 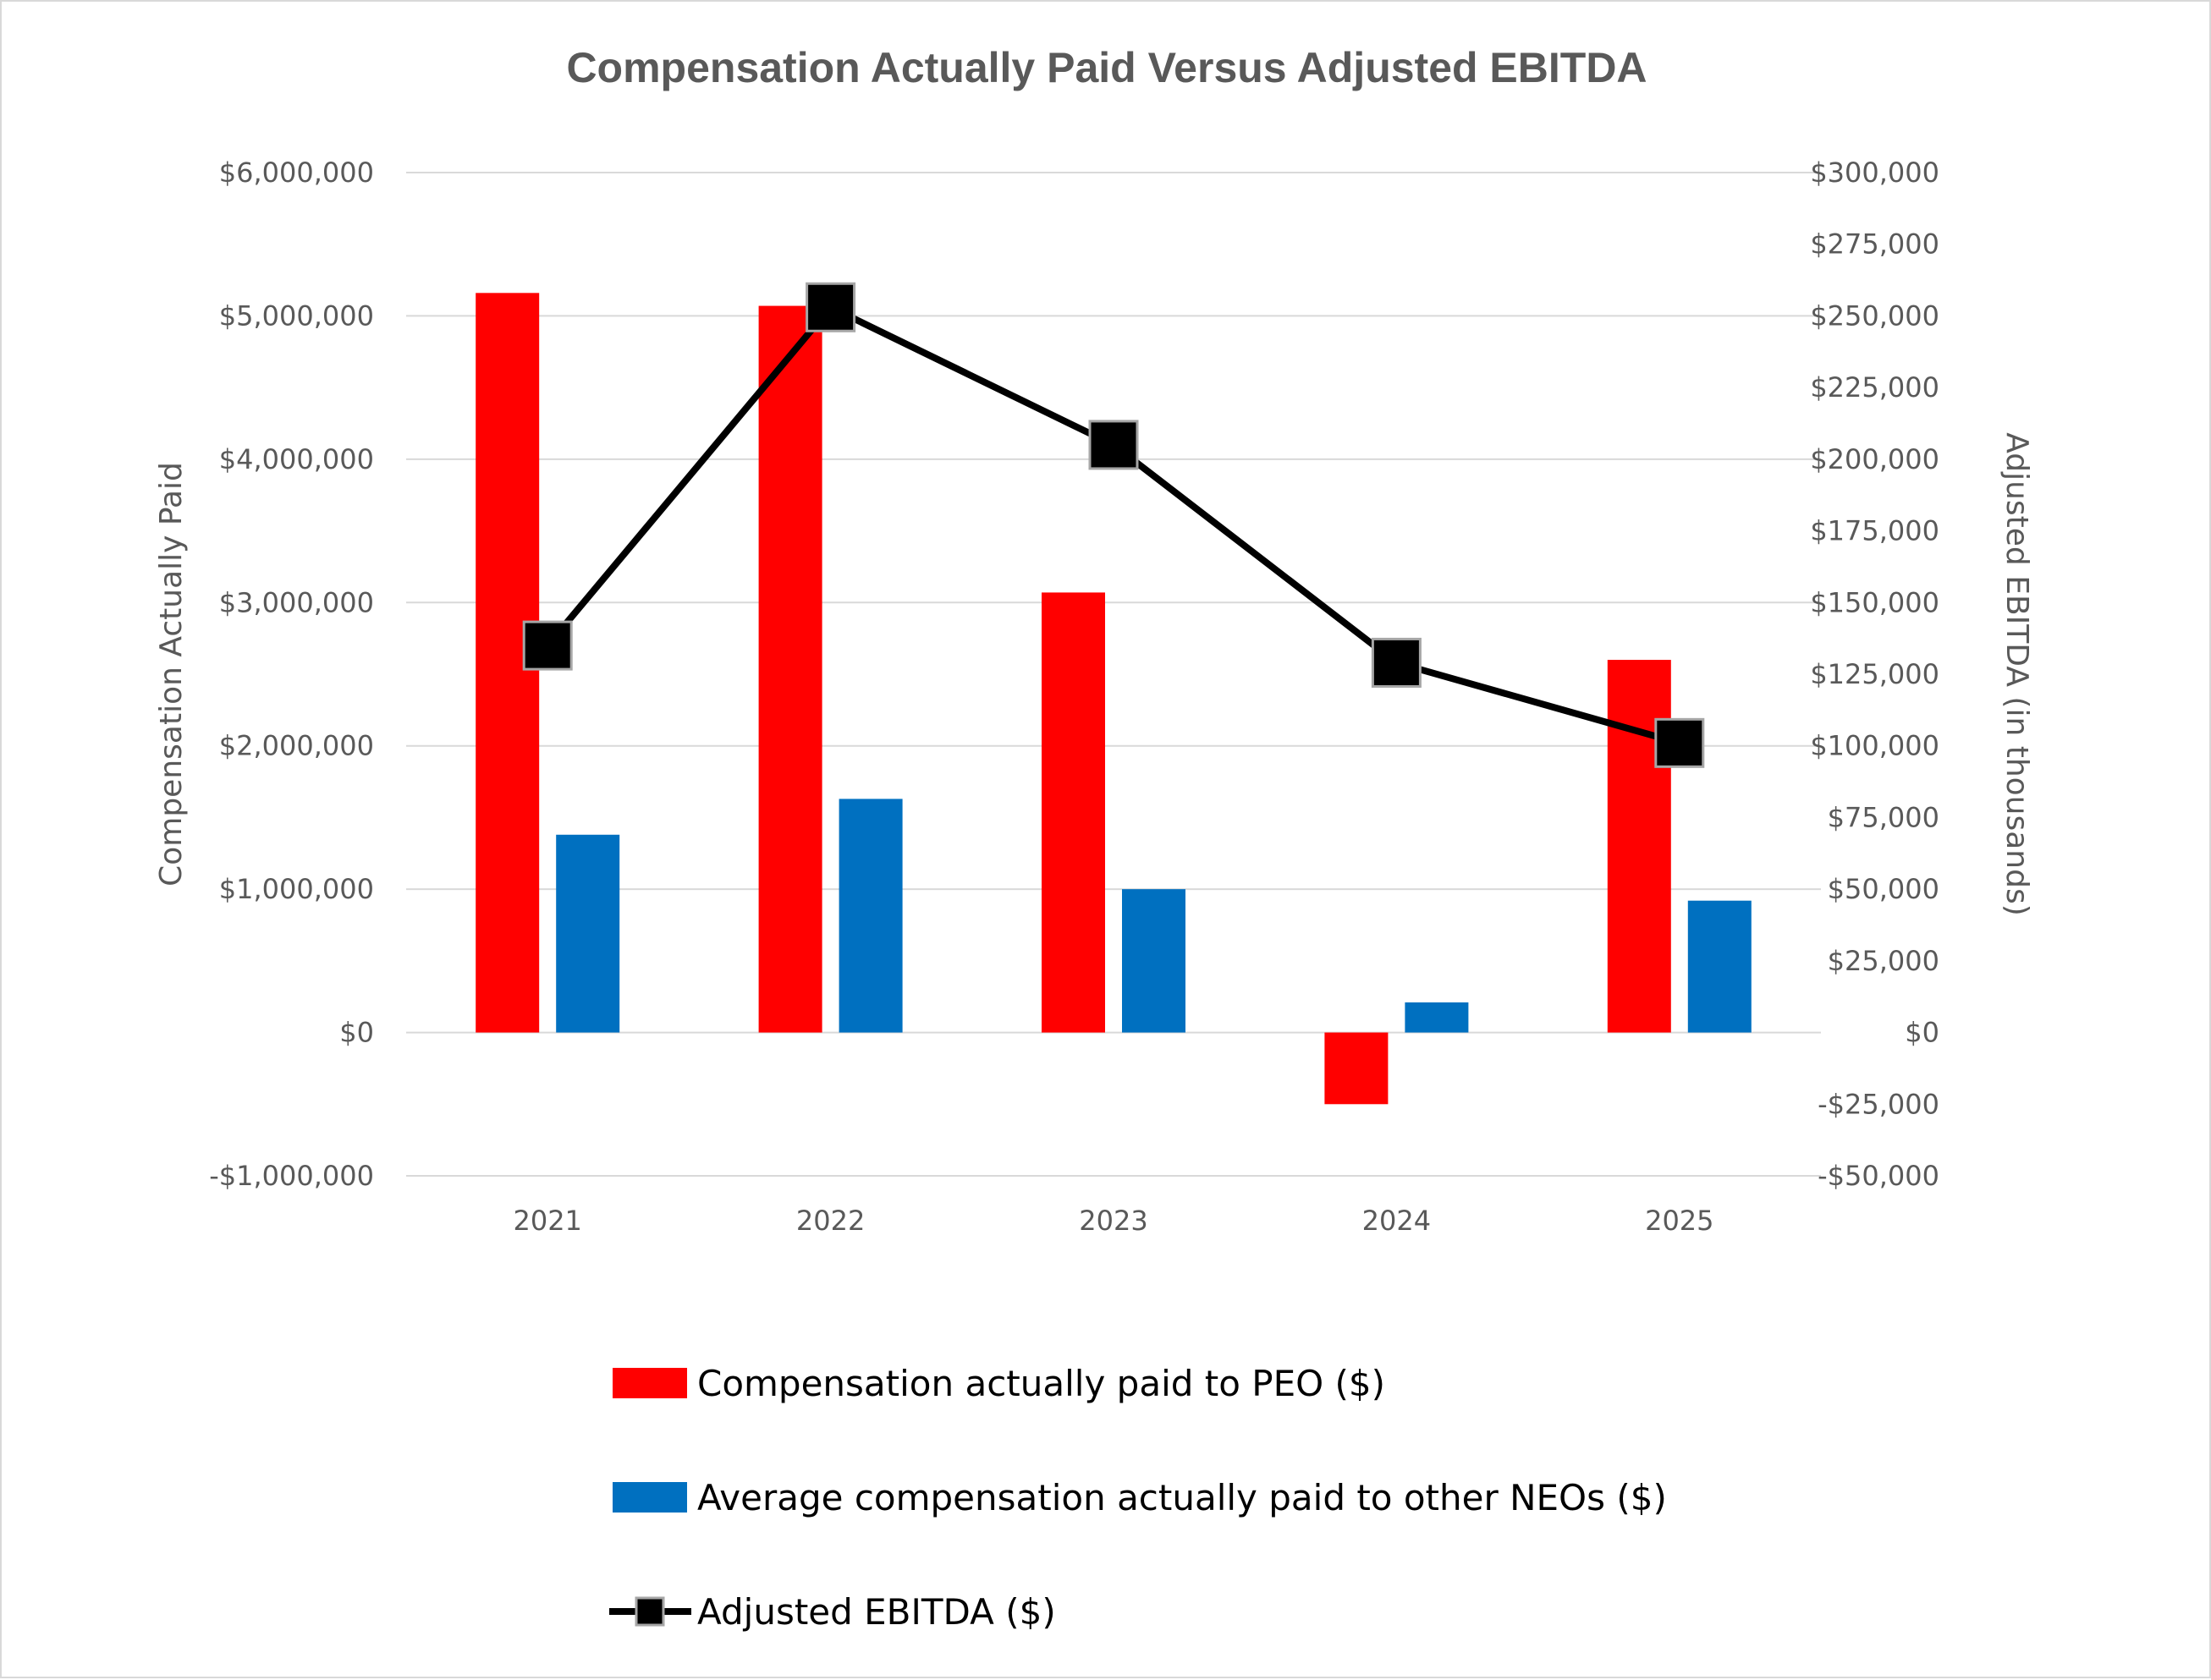 What do you see at coordinates (1396, 1221) in the screenshot?
I see `x-tick-label: 2024` at bounding box center [1396, 1221].